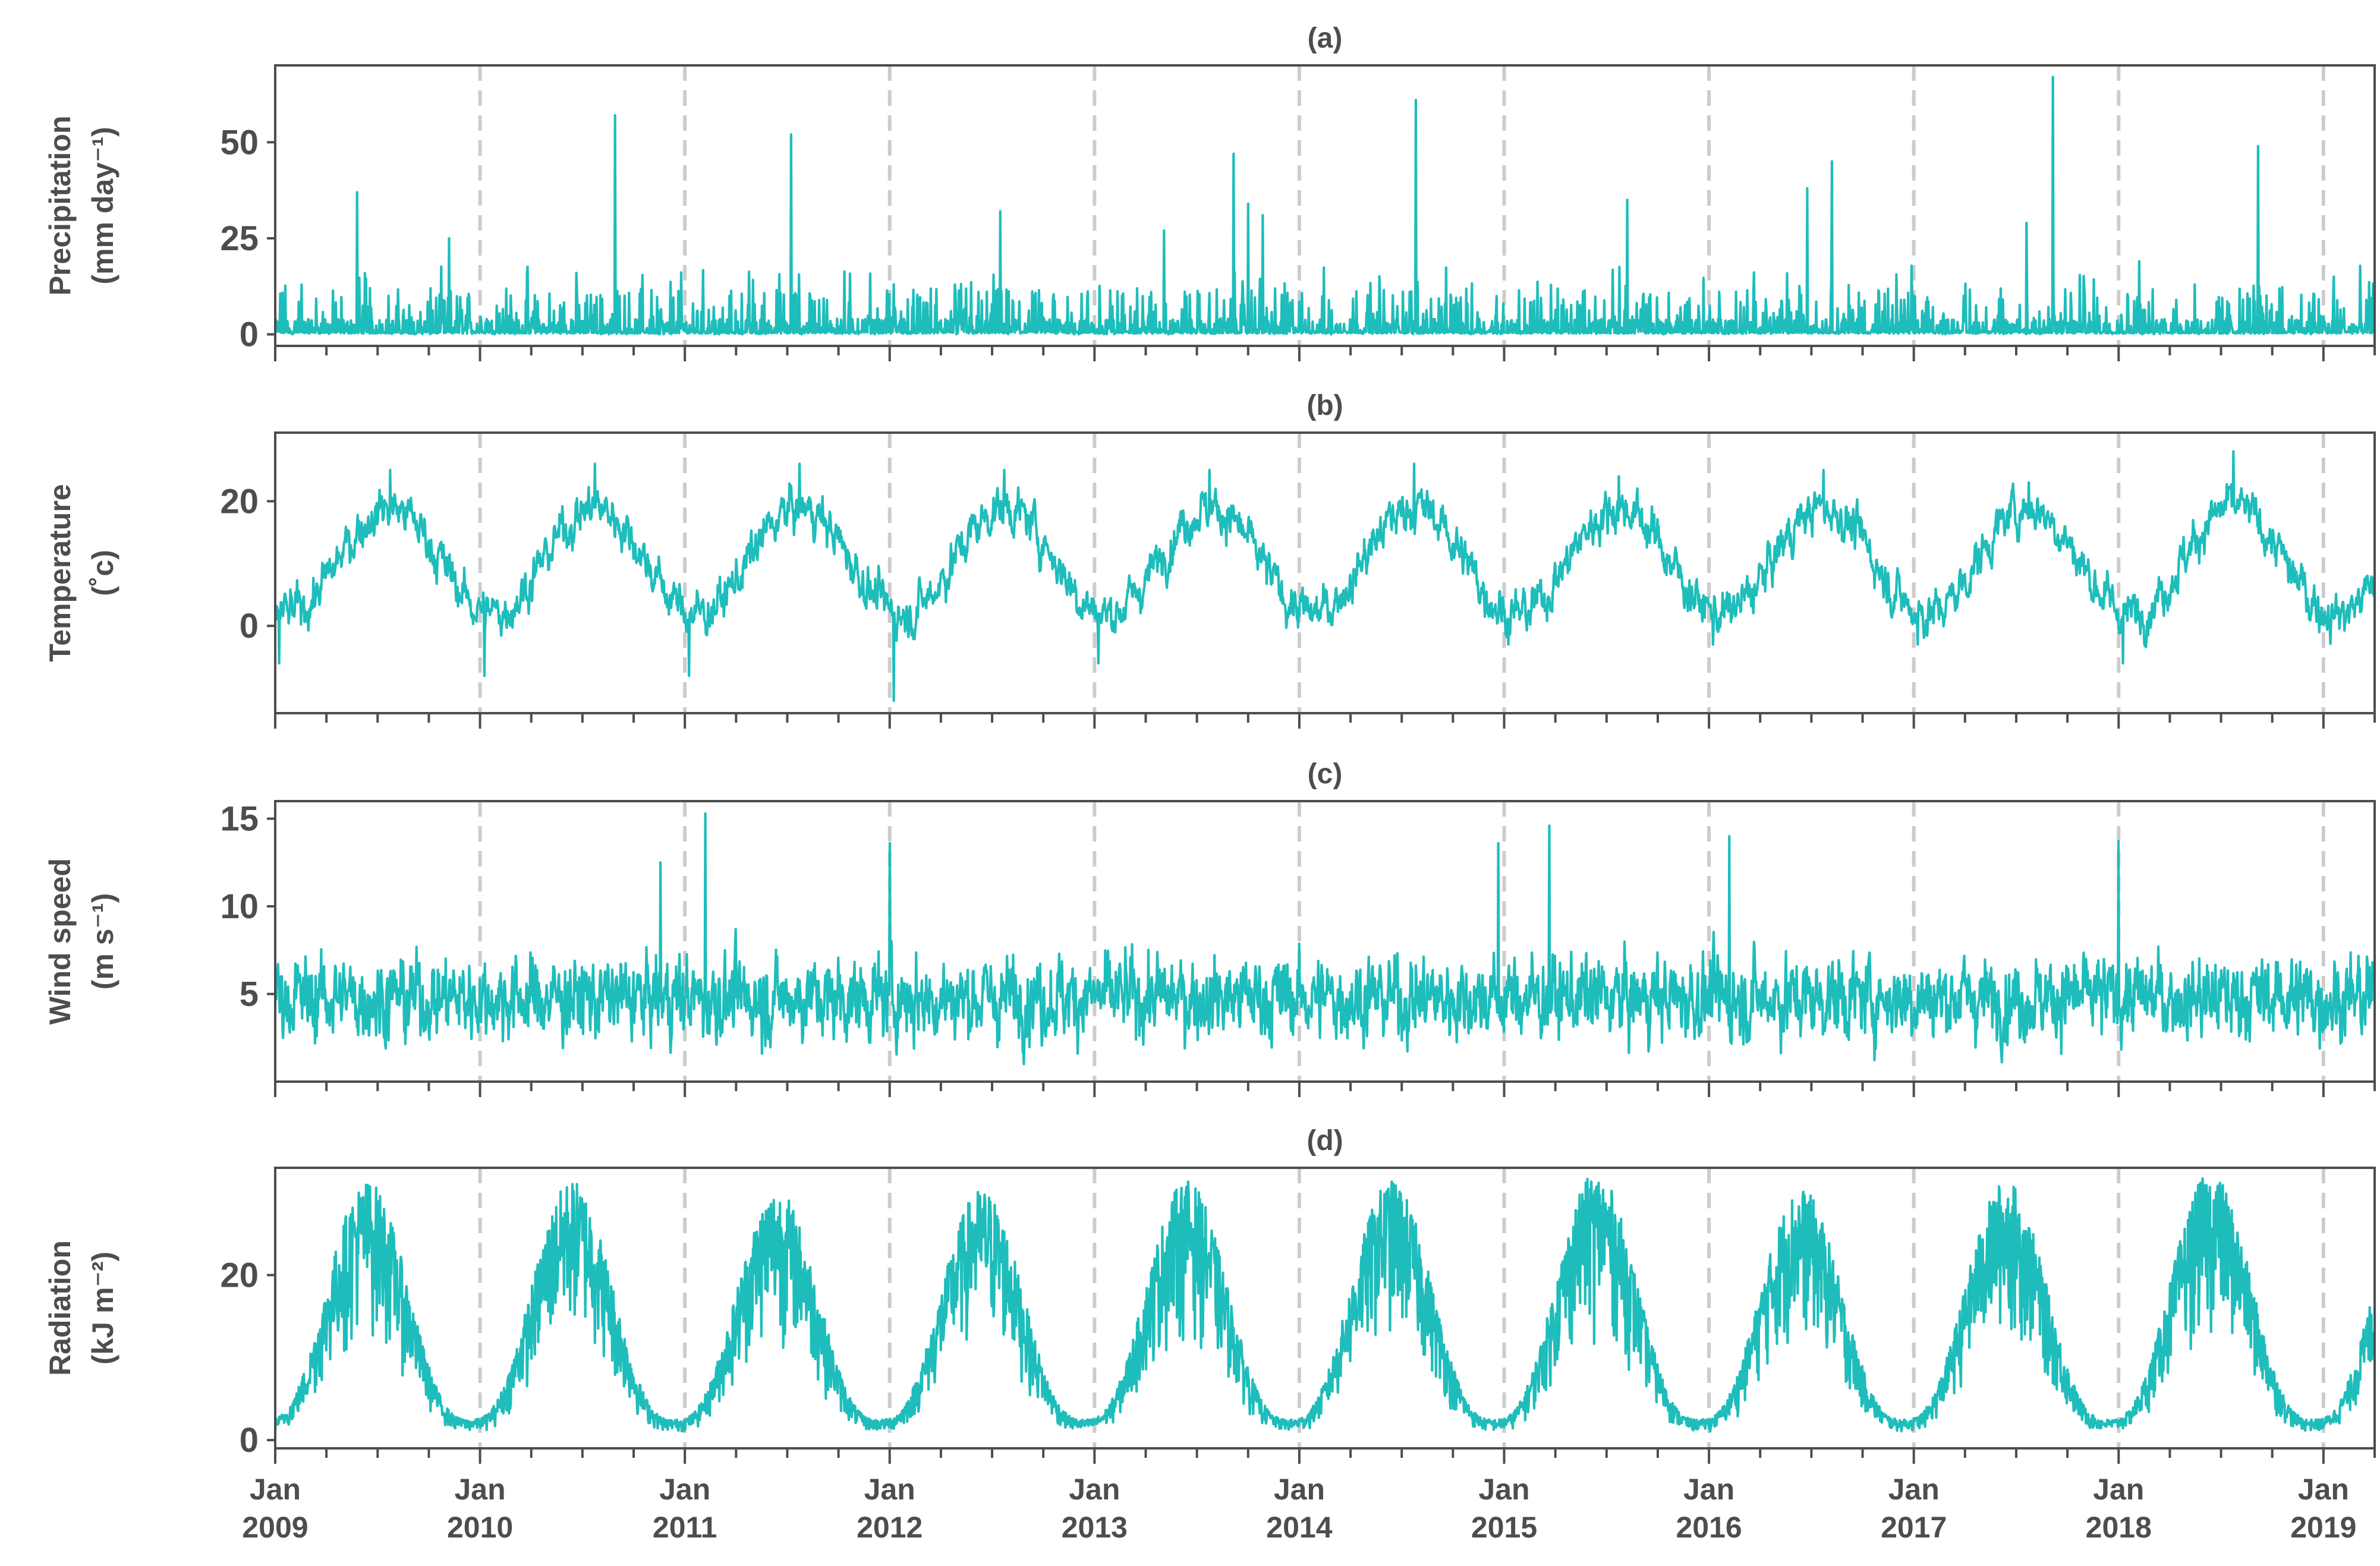 The height and width of the screenshot is (1566, 2380). Describe the element at coordinates (1325, 774) in the screenshot. I see `panel-title: (c)` at that location.